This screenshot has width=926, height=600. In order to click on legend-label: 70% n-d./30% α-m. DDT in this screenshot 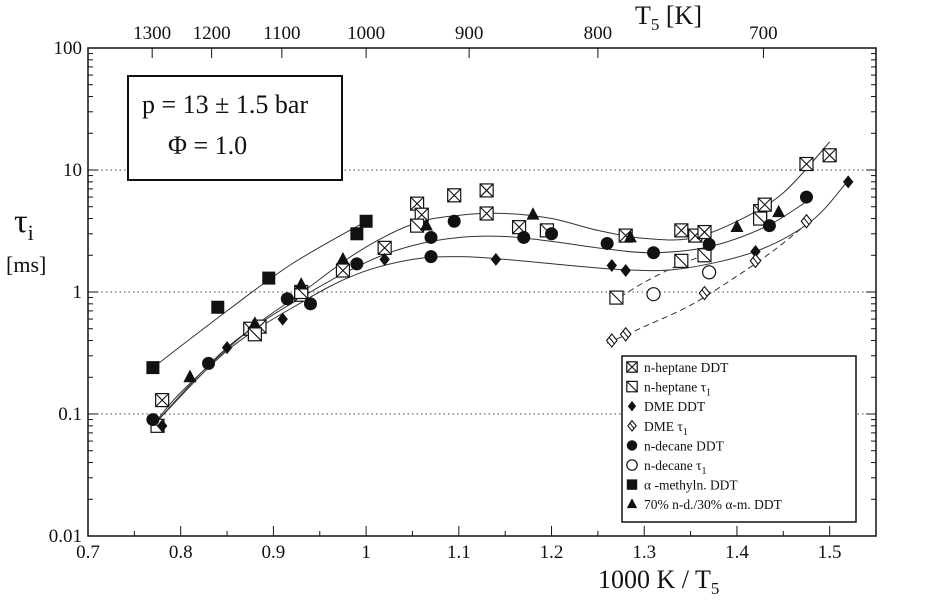, I will do `click(713, 504)`.